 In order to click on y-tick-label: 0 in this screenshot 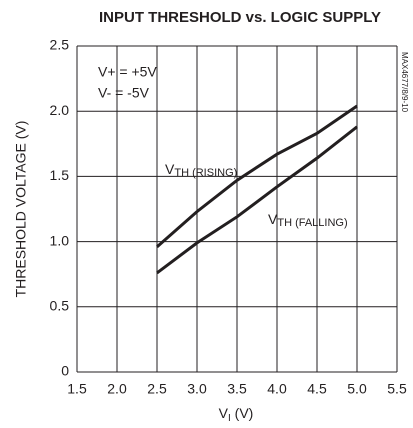, I will do `click(65, 371)`.